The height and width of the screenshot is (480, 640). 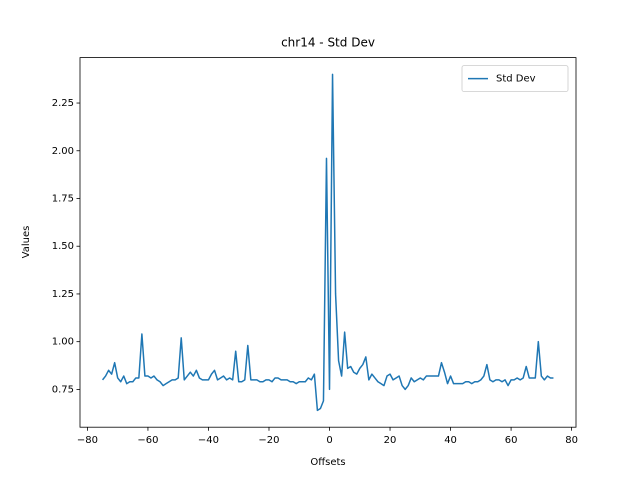 I want to click on x-axis-label: Offsets, so click(x=327, y=462).